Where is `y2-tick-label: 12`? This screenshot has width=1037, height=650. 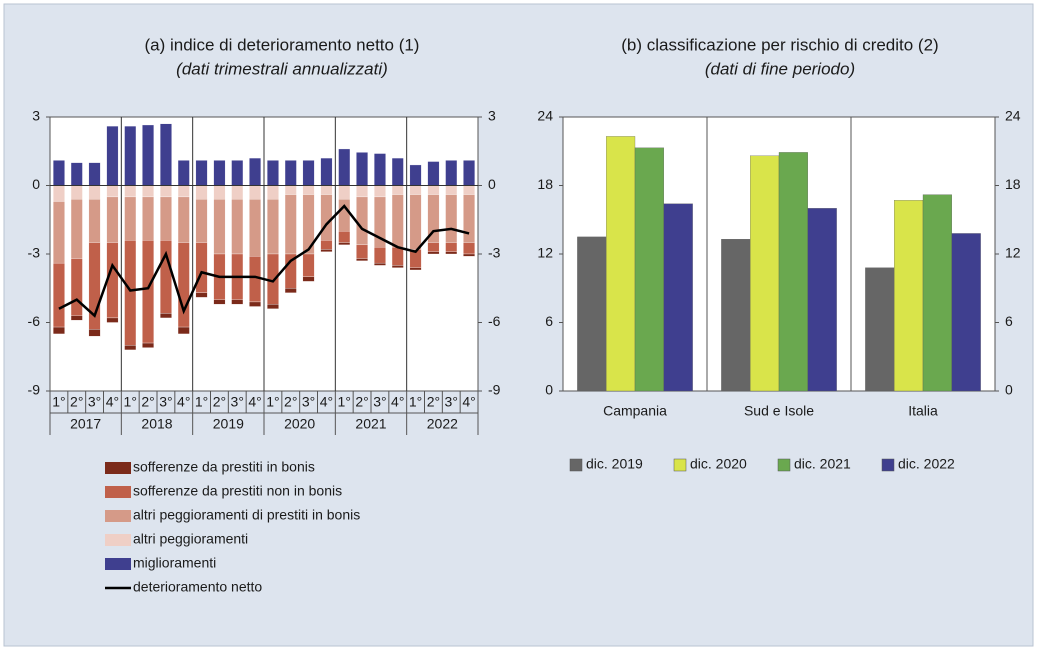
y2-tick-label: 12 is located at coordinates (1013, 253).